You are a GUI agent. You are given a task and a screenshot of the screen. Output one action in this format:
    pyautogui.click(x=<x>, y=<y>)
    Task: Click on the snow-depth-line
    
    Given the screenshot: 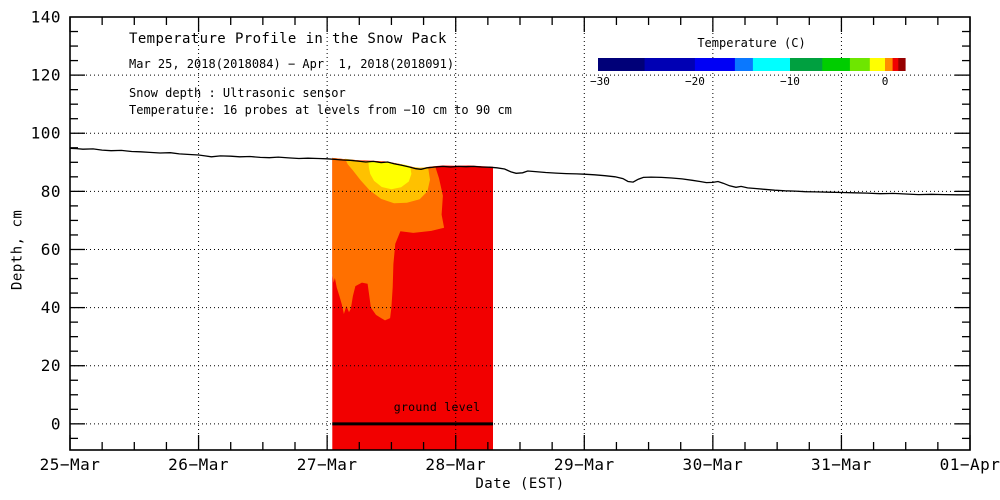 What is the action you would take?
    pyautogui.click(x=519, y=171)
    